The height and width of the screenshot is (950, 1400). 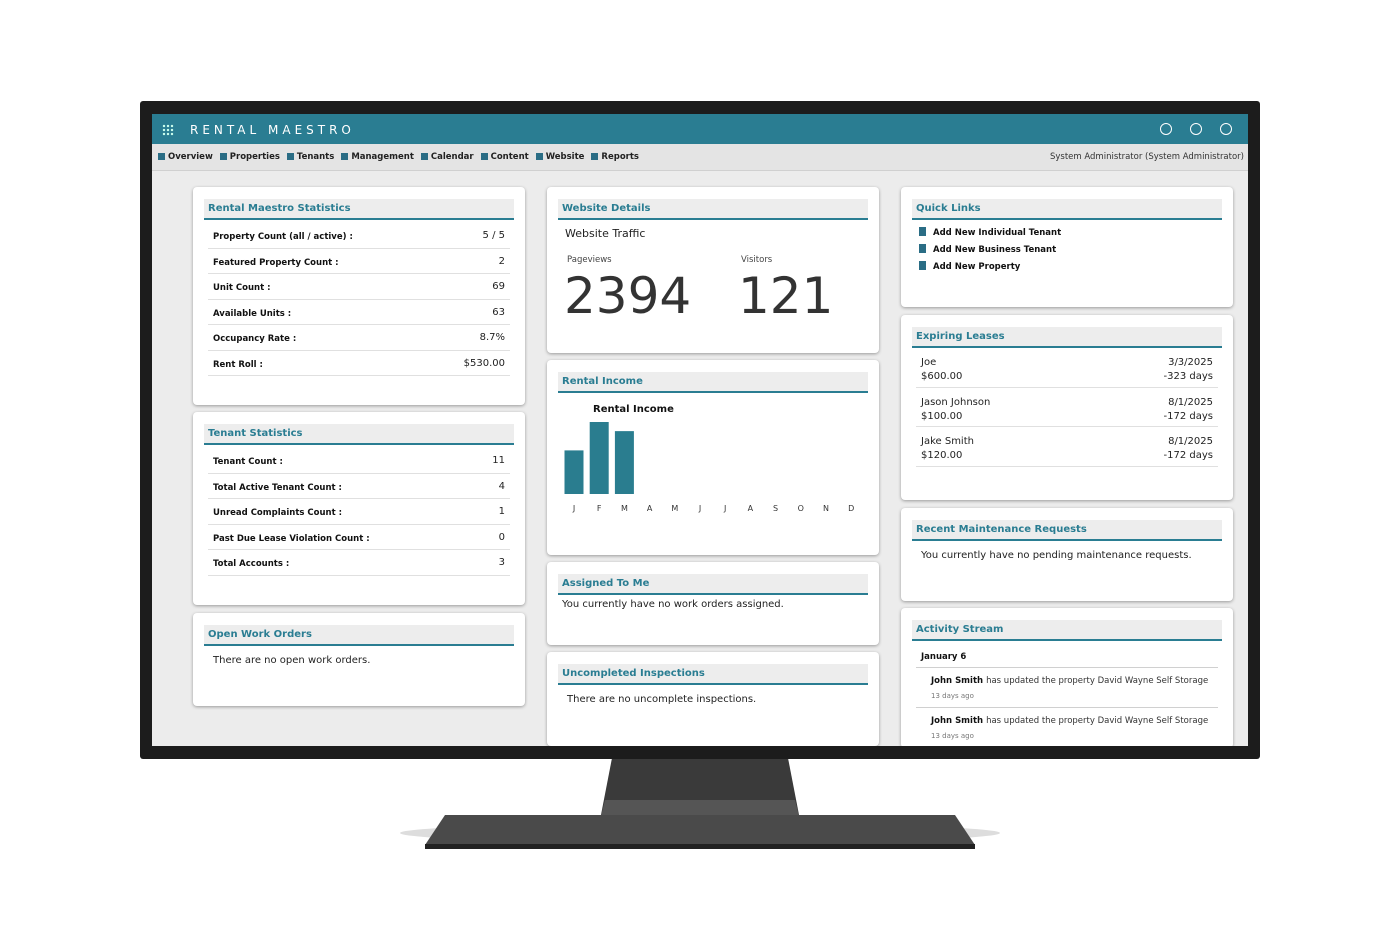 What do you see at coordinates (255, 339) in the screenshot?
I see `stat-label: Occupancy Rate :` at bounding box center [255, 339].